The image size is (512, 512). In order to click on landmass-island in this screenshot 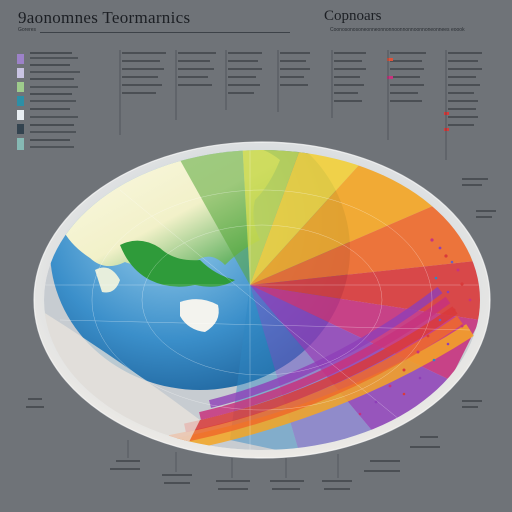, I will do `click(107, 280)`.